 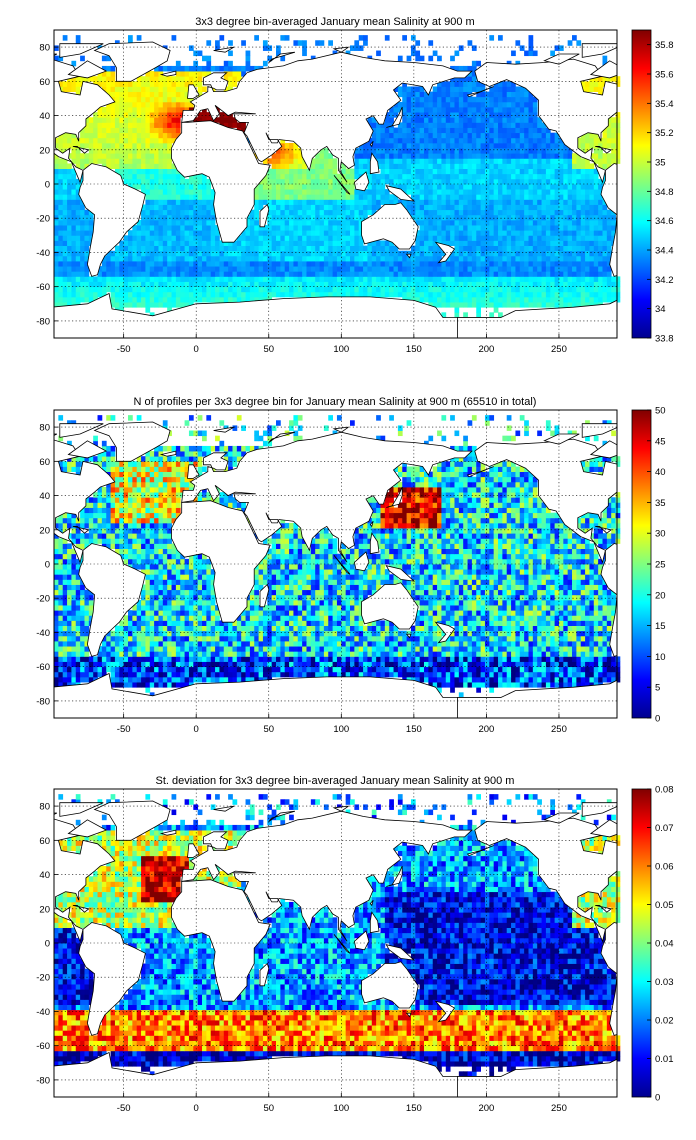 I want to click on coastline, so click(x=56, y=54).